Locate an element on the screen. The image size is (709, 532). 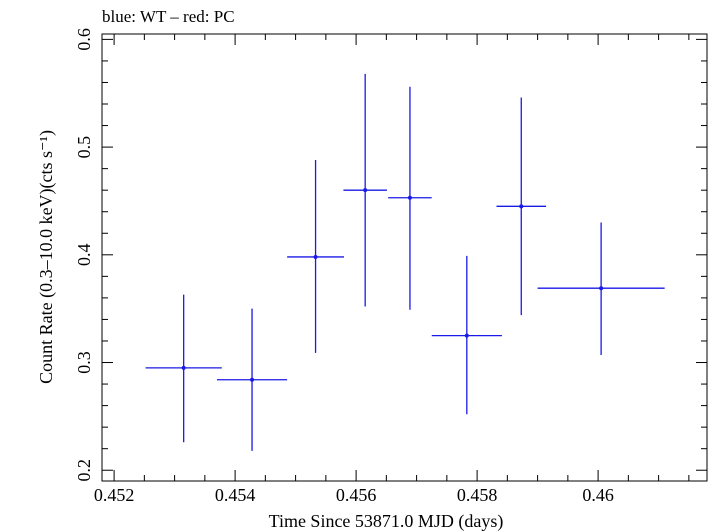
y-tick-label: 0.5 is located at coordinates (84, 147).